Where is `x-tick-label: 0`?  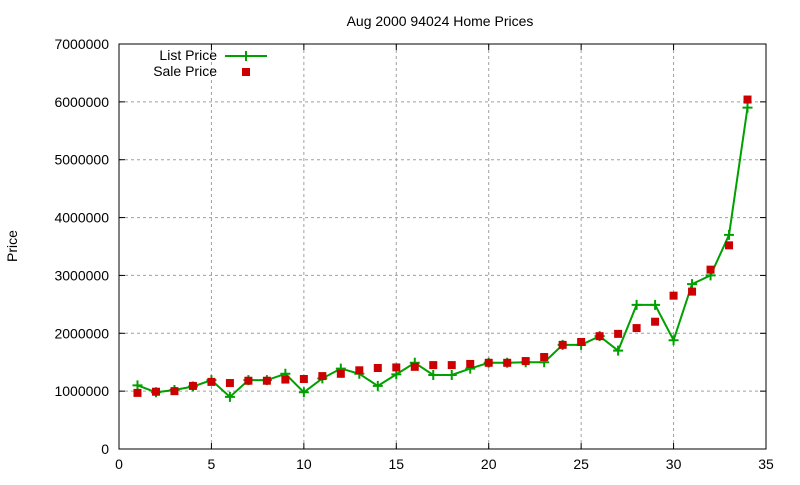
x-tick-label: 0 is located at coordinates (119, 464).